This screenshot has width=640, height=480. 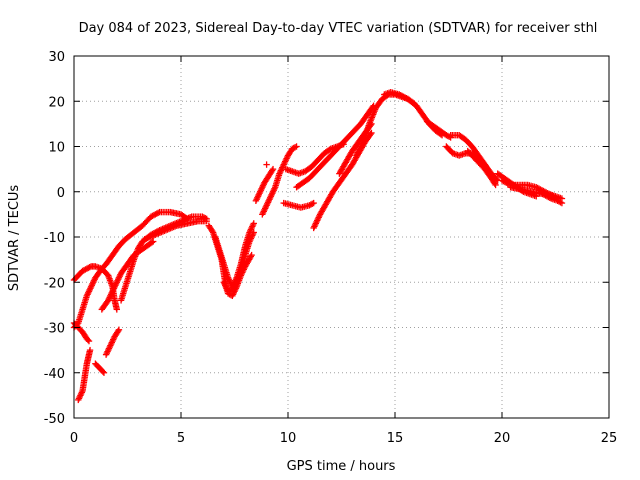 I want to click on series-arc-k, so click(x=234, y=255).